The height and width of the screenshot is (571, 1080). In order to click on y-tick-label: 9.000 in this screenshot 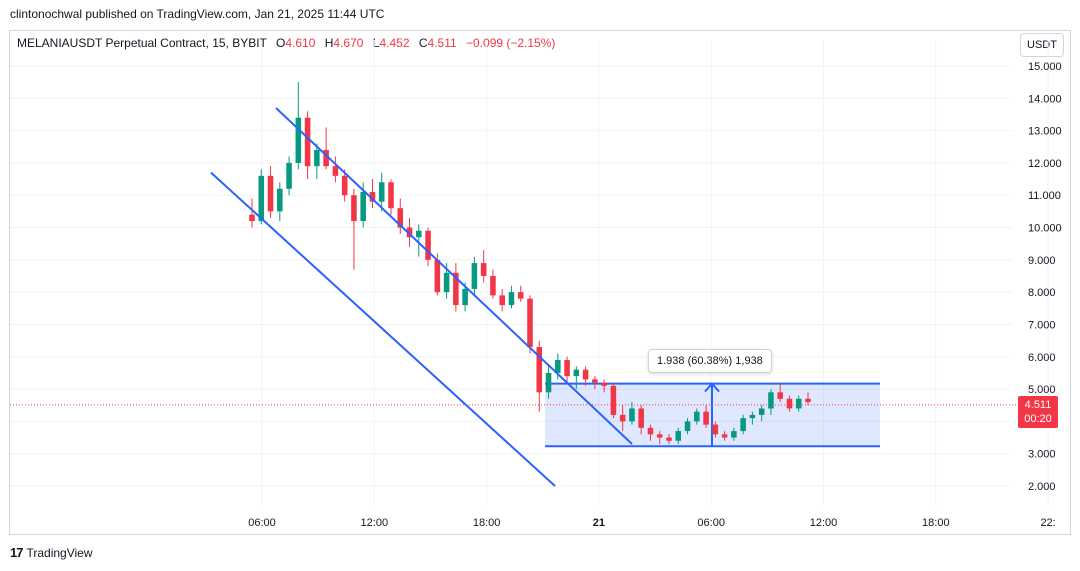, I will do `click(1042, 261)`.